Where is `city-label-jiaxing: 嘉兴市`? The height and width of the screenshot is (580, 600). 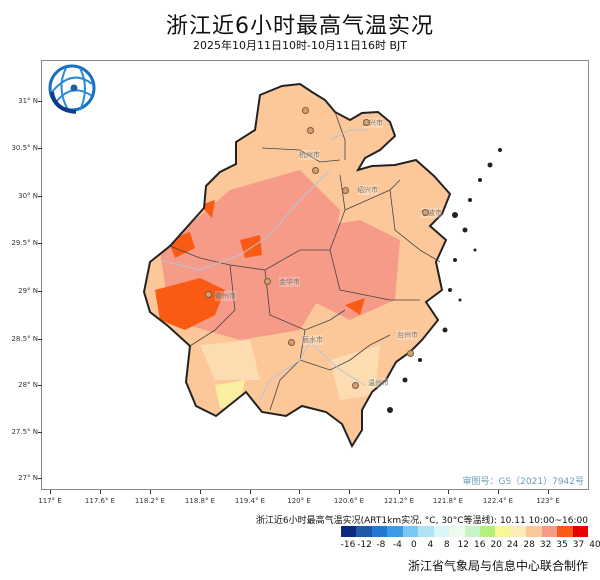 city-label-jiaxing: 嘉兴市 is located at coordinates (372, 123).